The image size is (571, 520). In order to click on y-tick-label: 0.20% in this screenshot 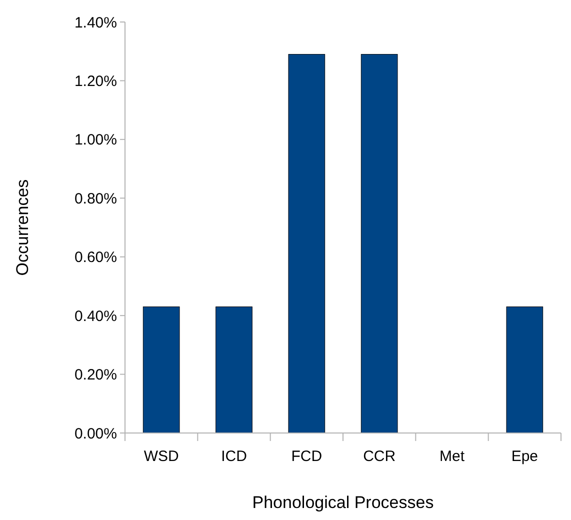, I will do `click(95, 375)`.